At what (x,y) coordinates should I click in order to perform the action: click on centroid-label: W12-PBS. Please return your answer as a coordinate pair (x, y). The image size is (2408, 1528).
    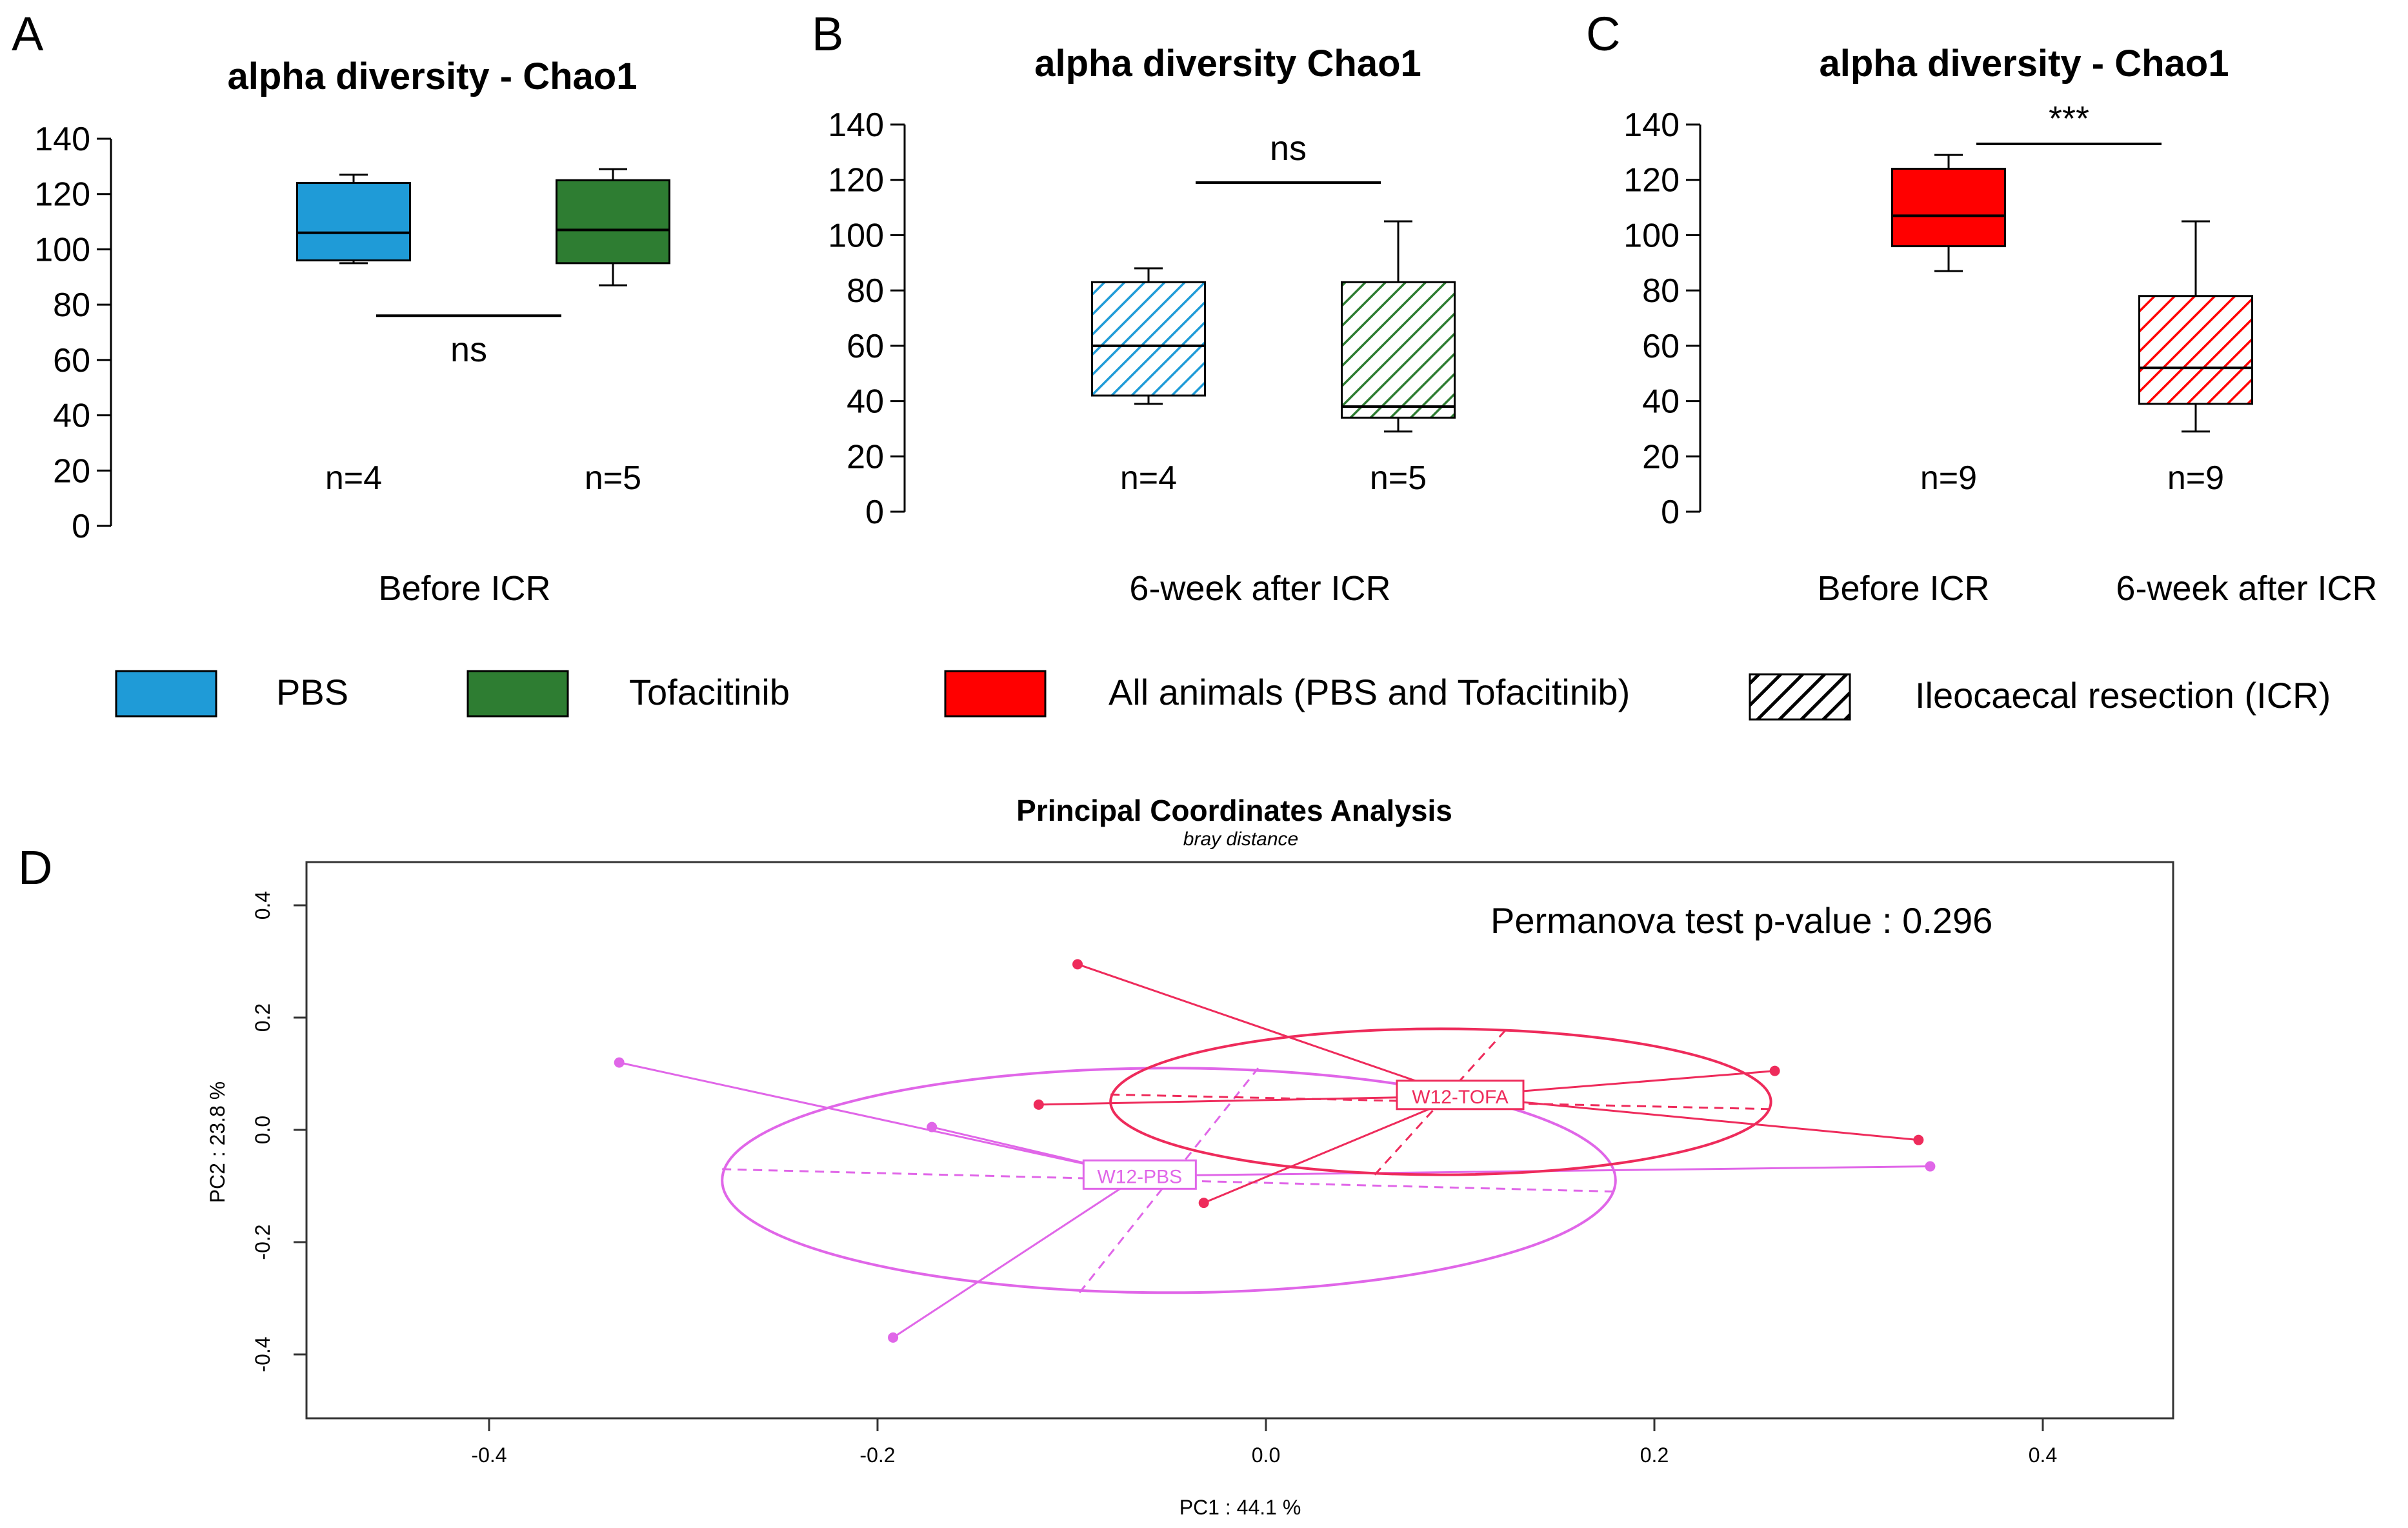
    Looking at the image, I should click on (1139, 1177).